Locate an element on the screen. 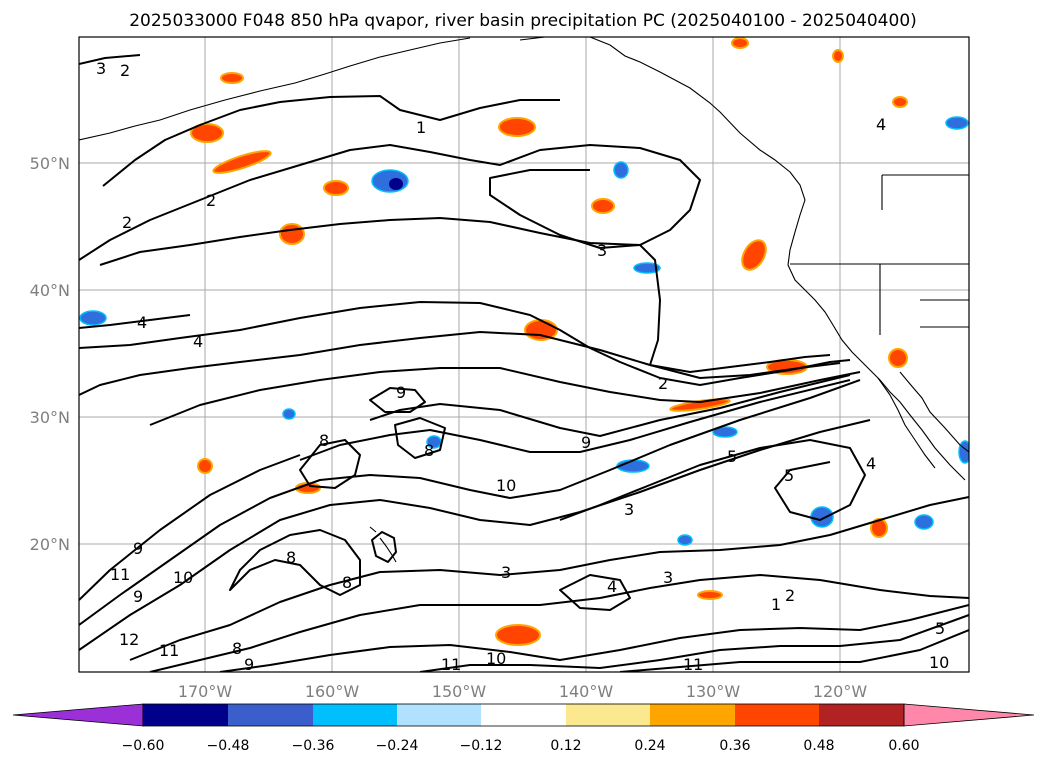  contour-label: 5 is located at coordinates (940, 628).